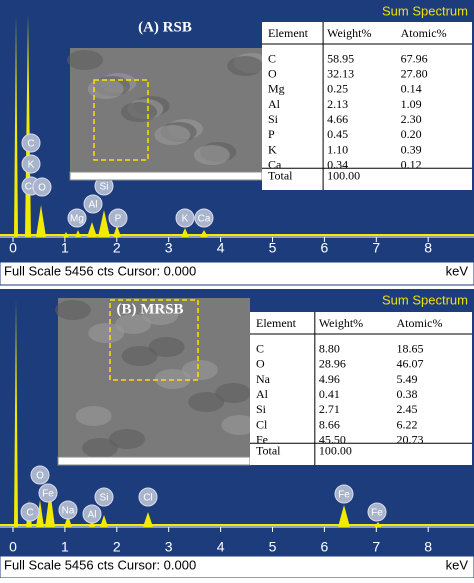  Describe the element at coordinates (410, 364) in the screenshot. I see `table-cell: 46.07` at that location.